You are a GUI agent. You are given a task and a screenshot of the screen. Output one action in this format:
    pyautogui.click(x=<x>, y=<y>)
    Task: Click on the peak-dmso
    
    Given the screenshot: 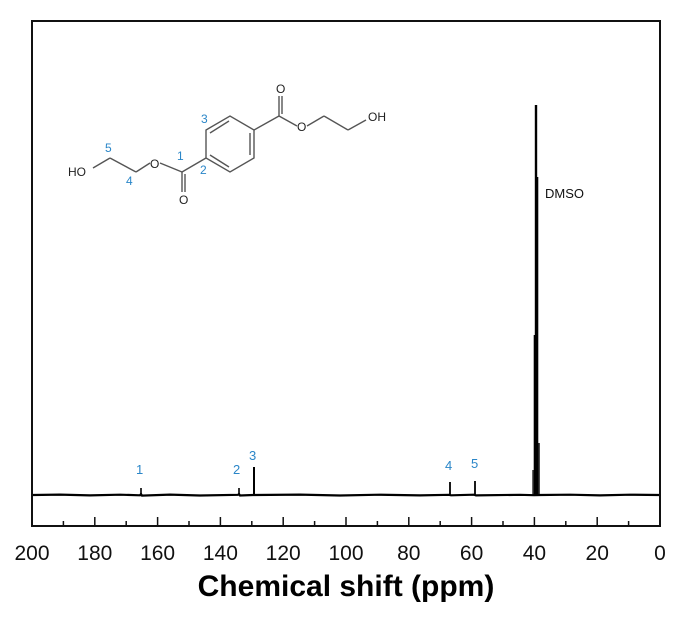 What is the action you would take?
    pyautogui.click(x=536, y=300)
    